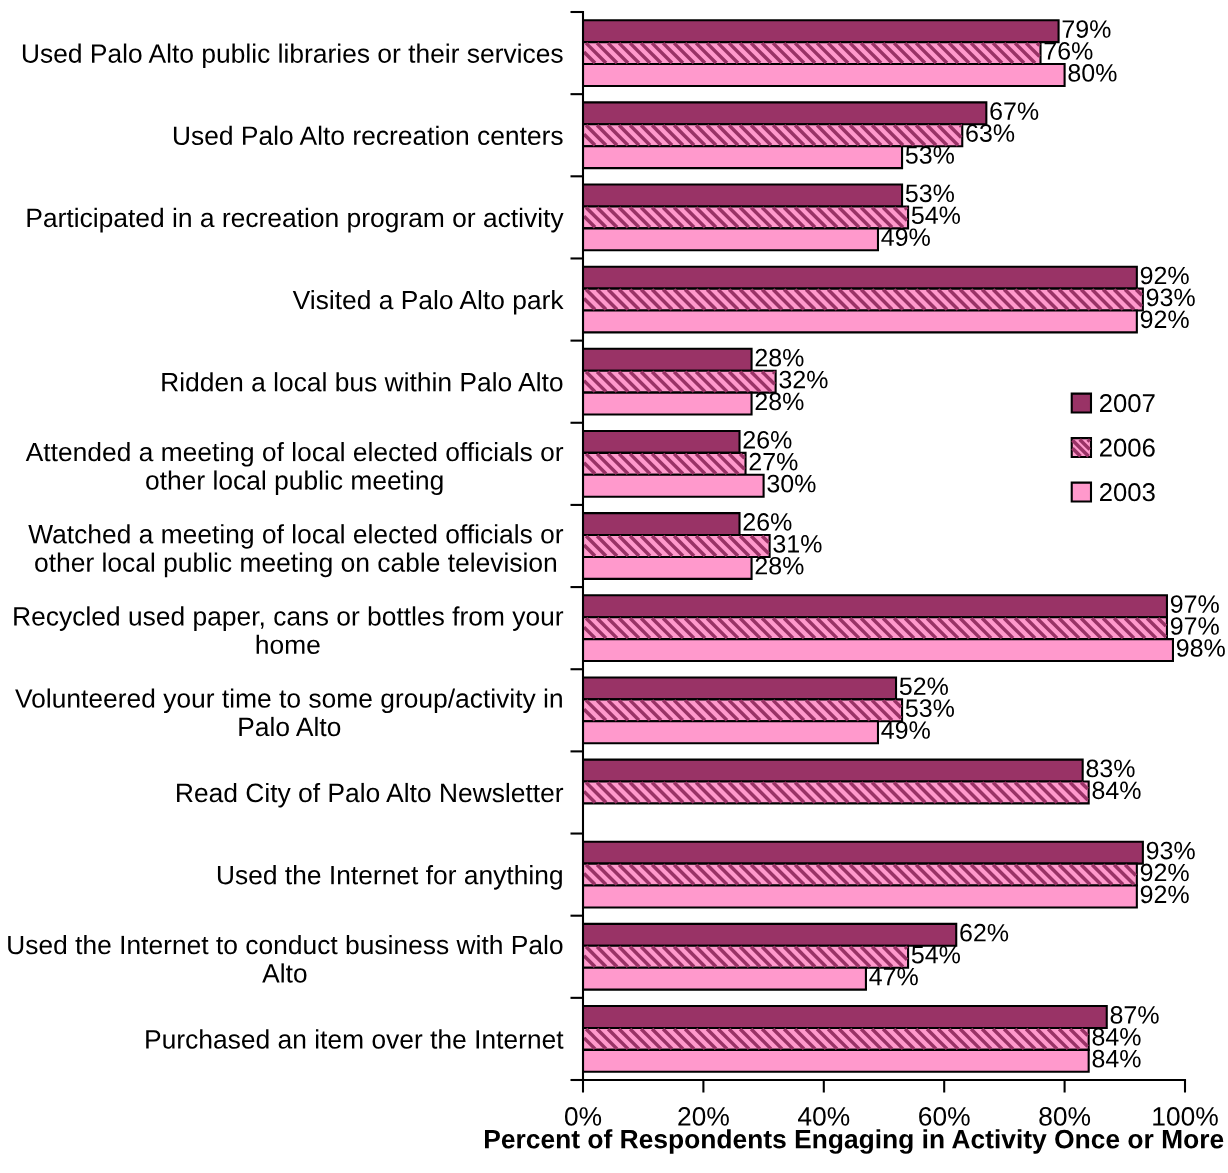 The height and width of the screenshot is (1173, 1228). What do you see at coordinates (292, 56) in the screenshot?
I see `y-tick-label: Used Palo Alto public libraries or their services` at bounding box center [292, 56].